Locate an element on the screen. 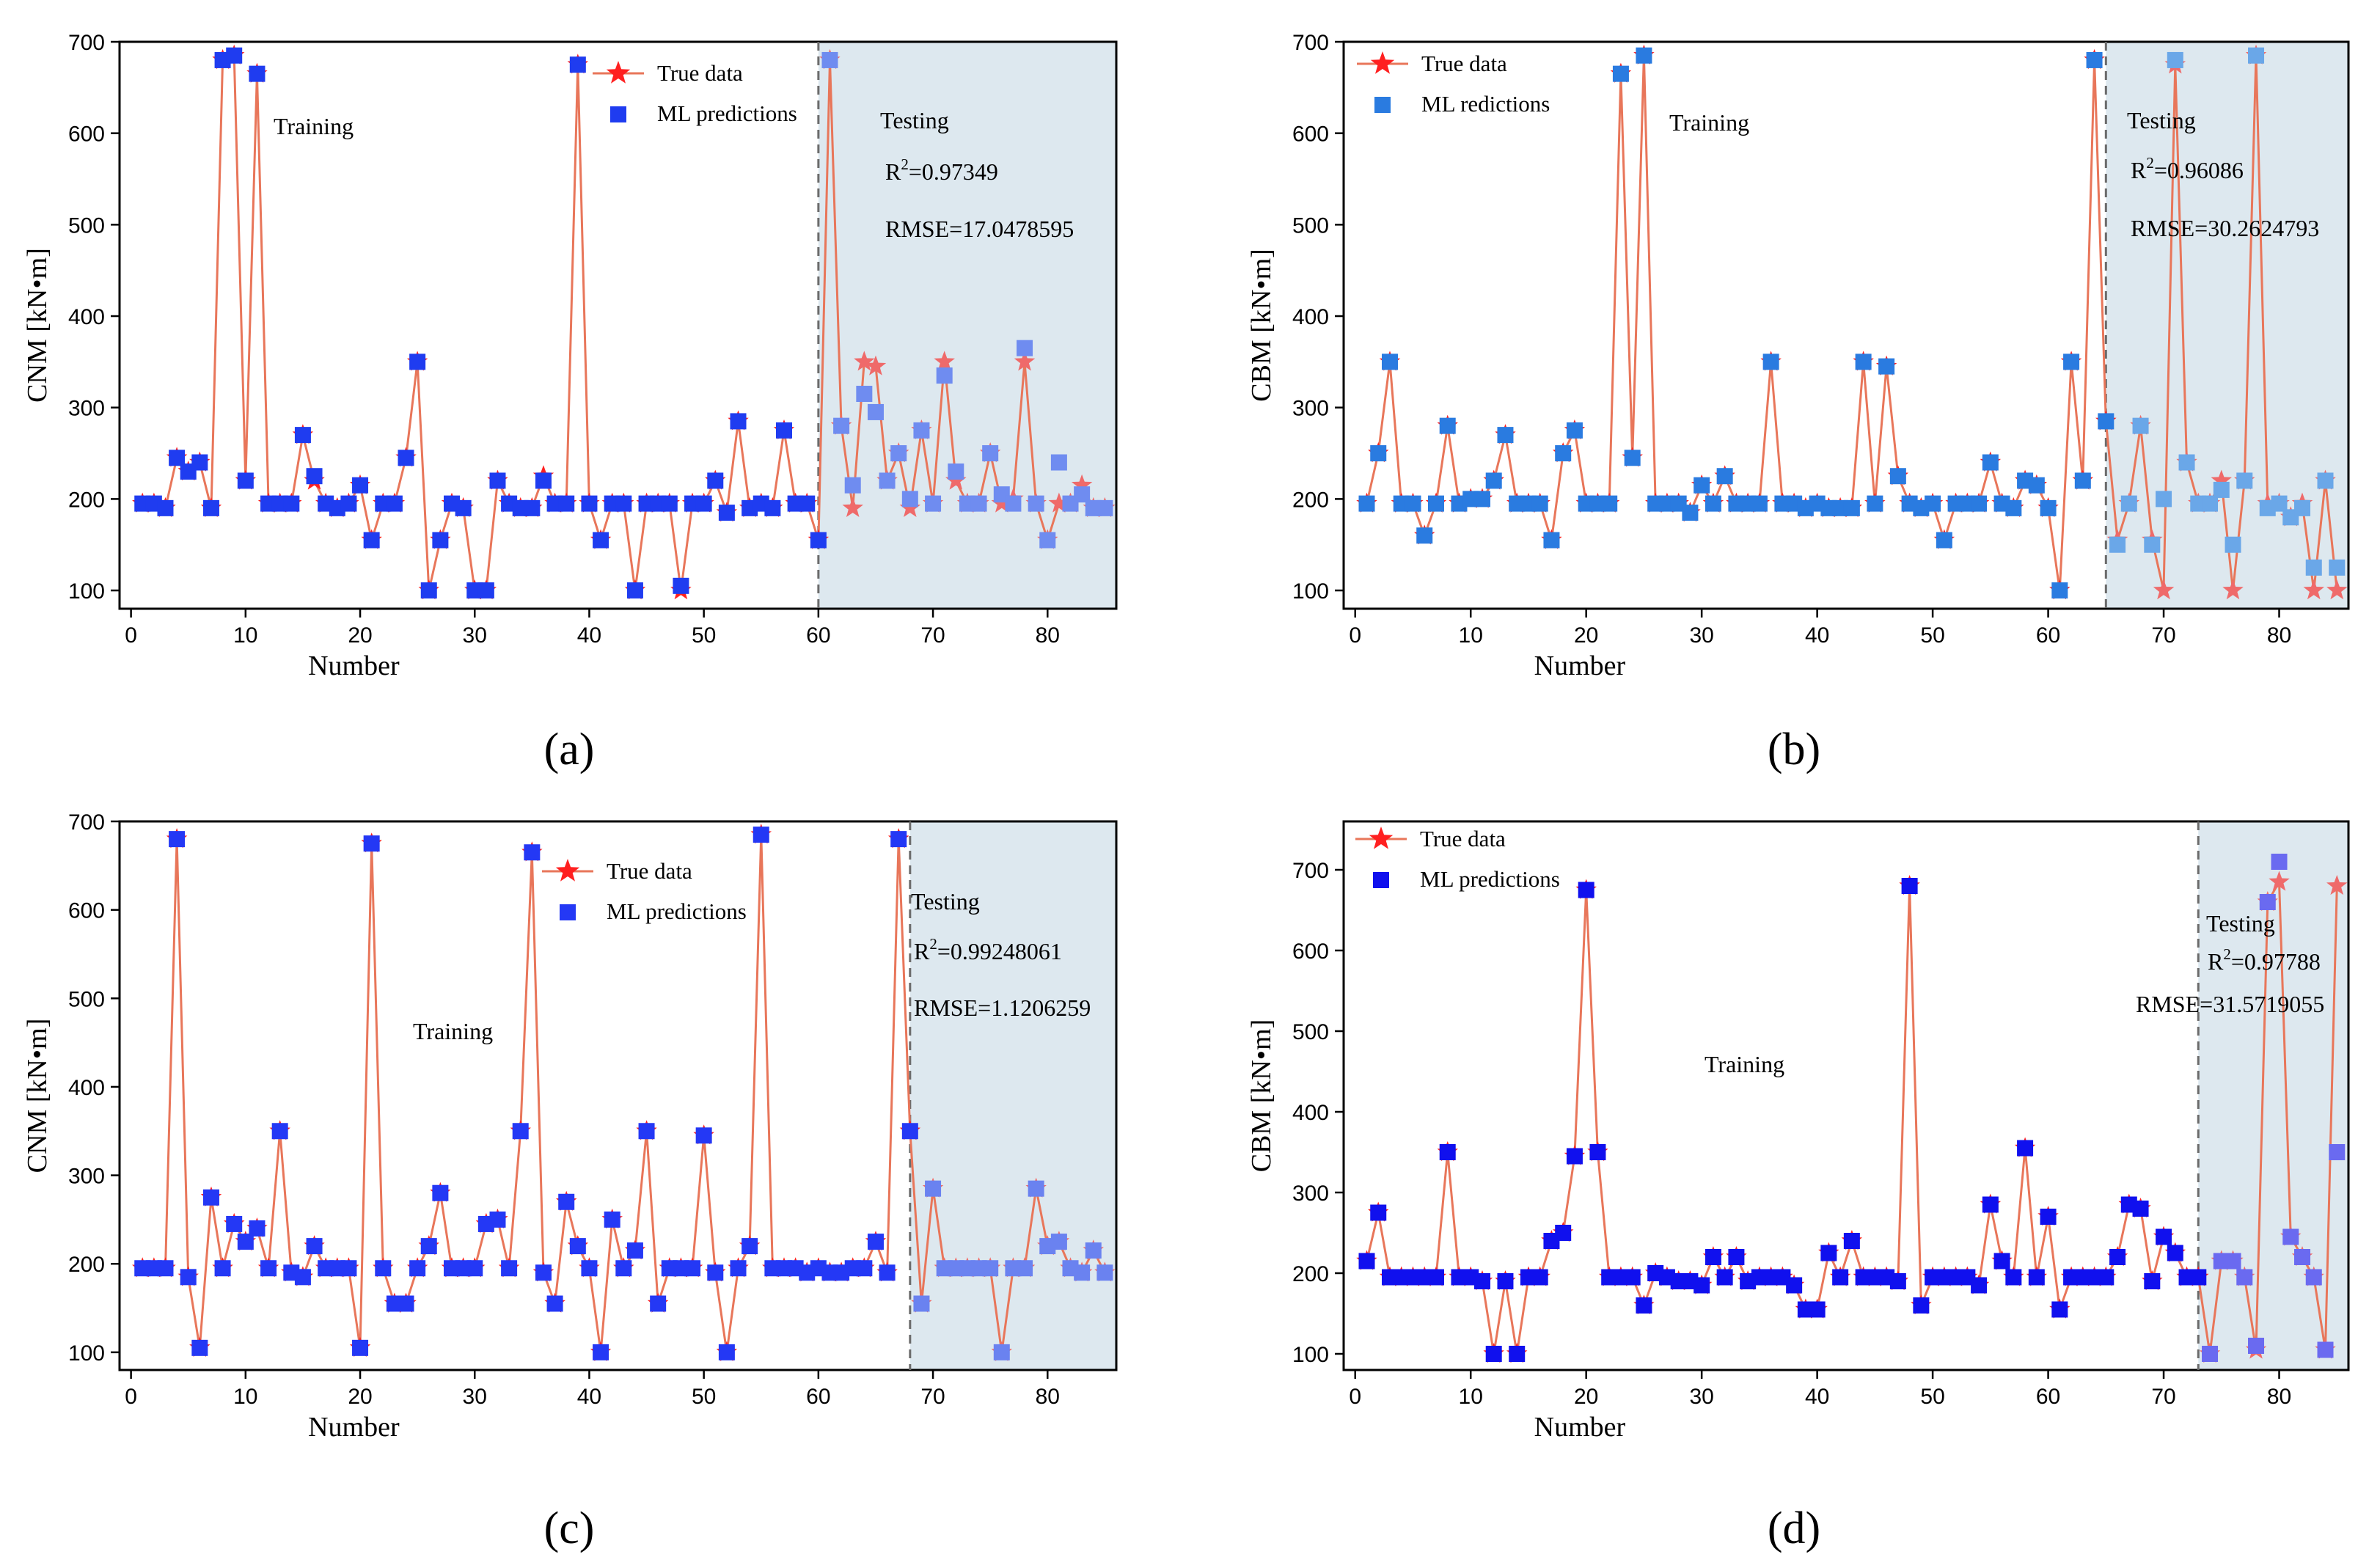 Image resolution: width=2369 pixels, height=1568 pixels. r2-annotation: R2=0.96086 is located at coordinates (2188, 168).